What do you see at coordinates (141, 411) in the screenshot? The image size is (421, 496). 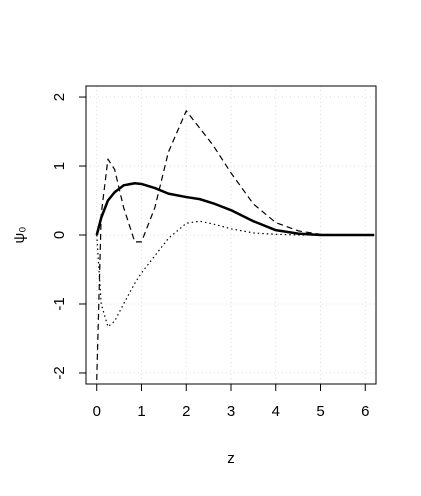 I see `x-tick-label: 1` at bounding box center [141, 411].